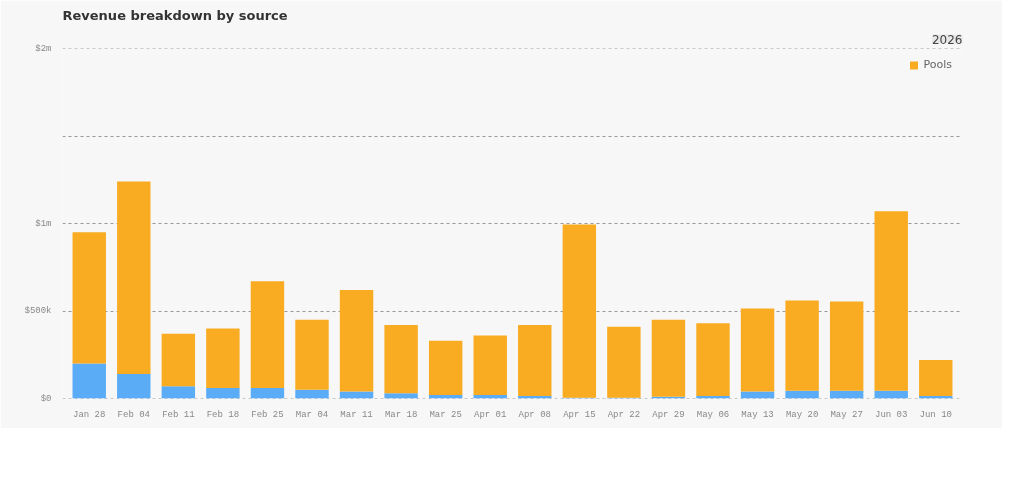  What do you see at coordinates (757, 414) in the screenshot?
I see `x-tick-label: May 13` at bounding box center [757, 414].